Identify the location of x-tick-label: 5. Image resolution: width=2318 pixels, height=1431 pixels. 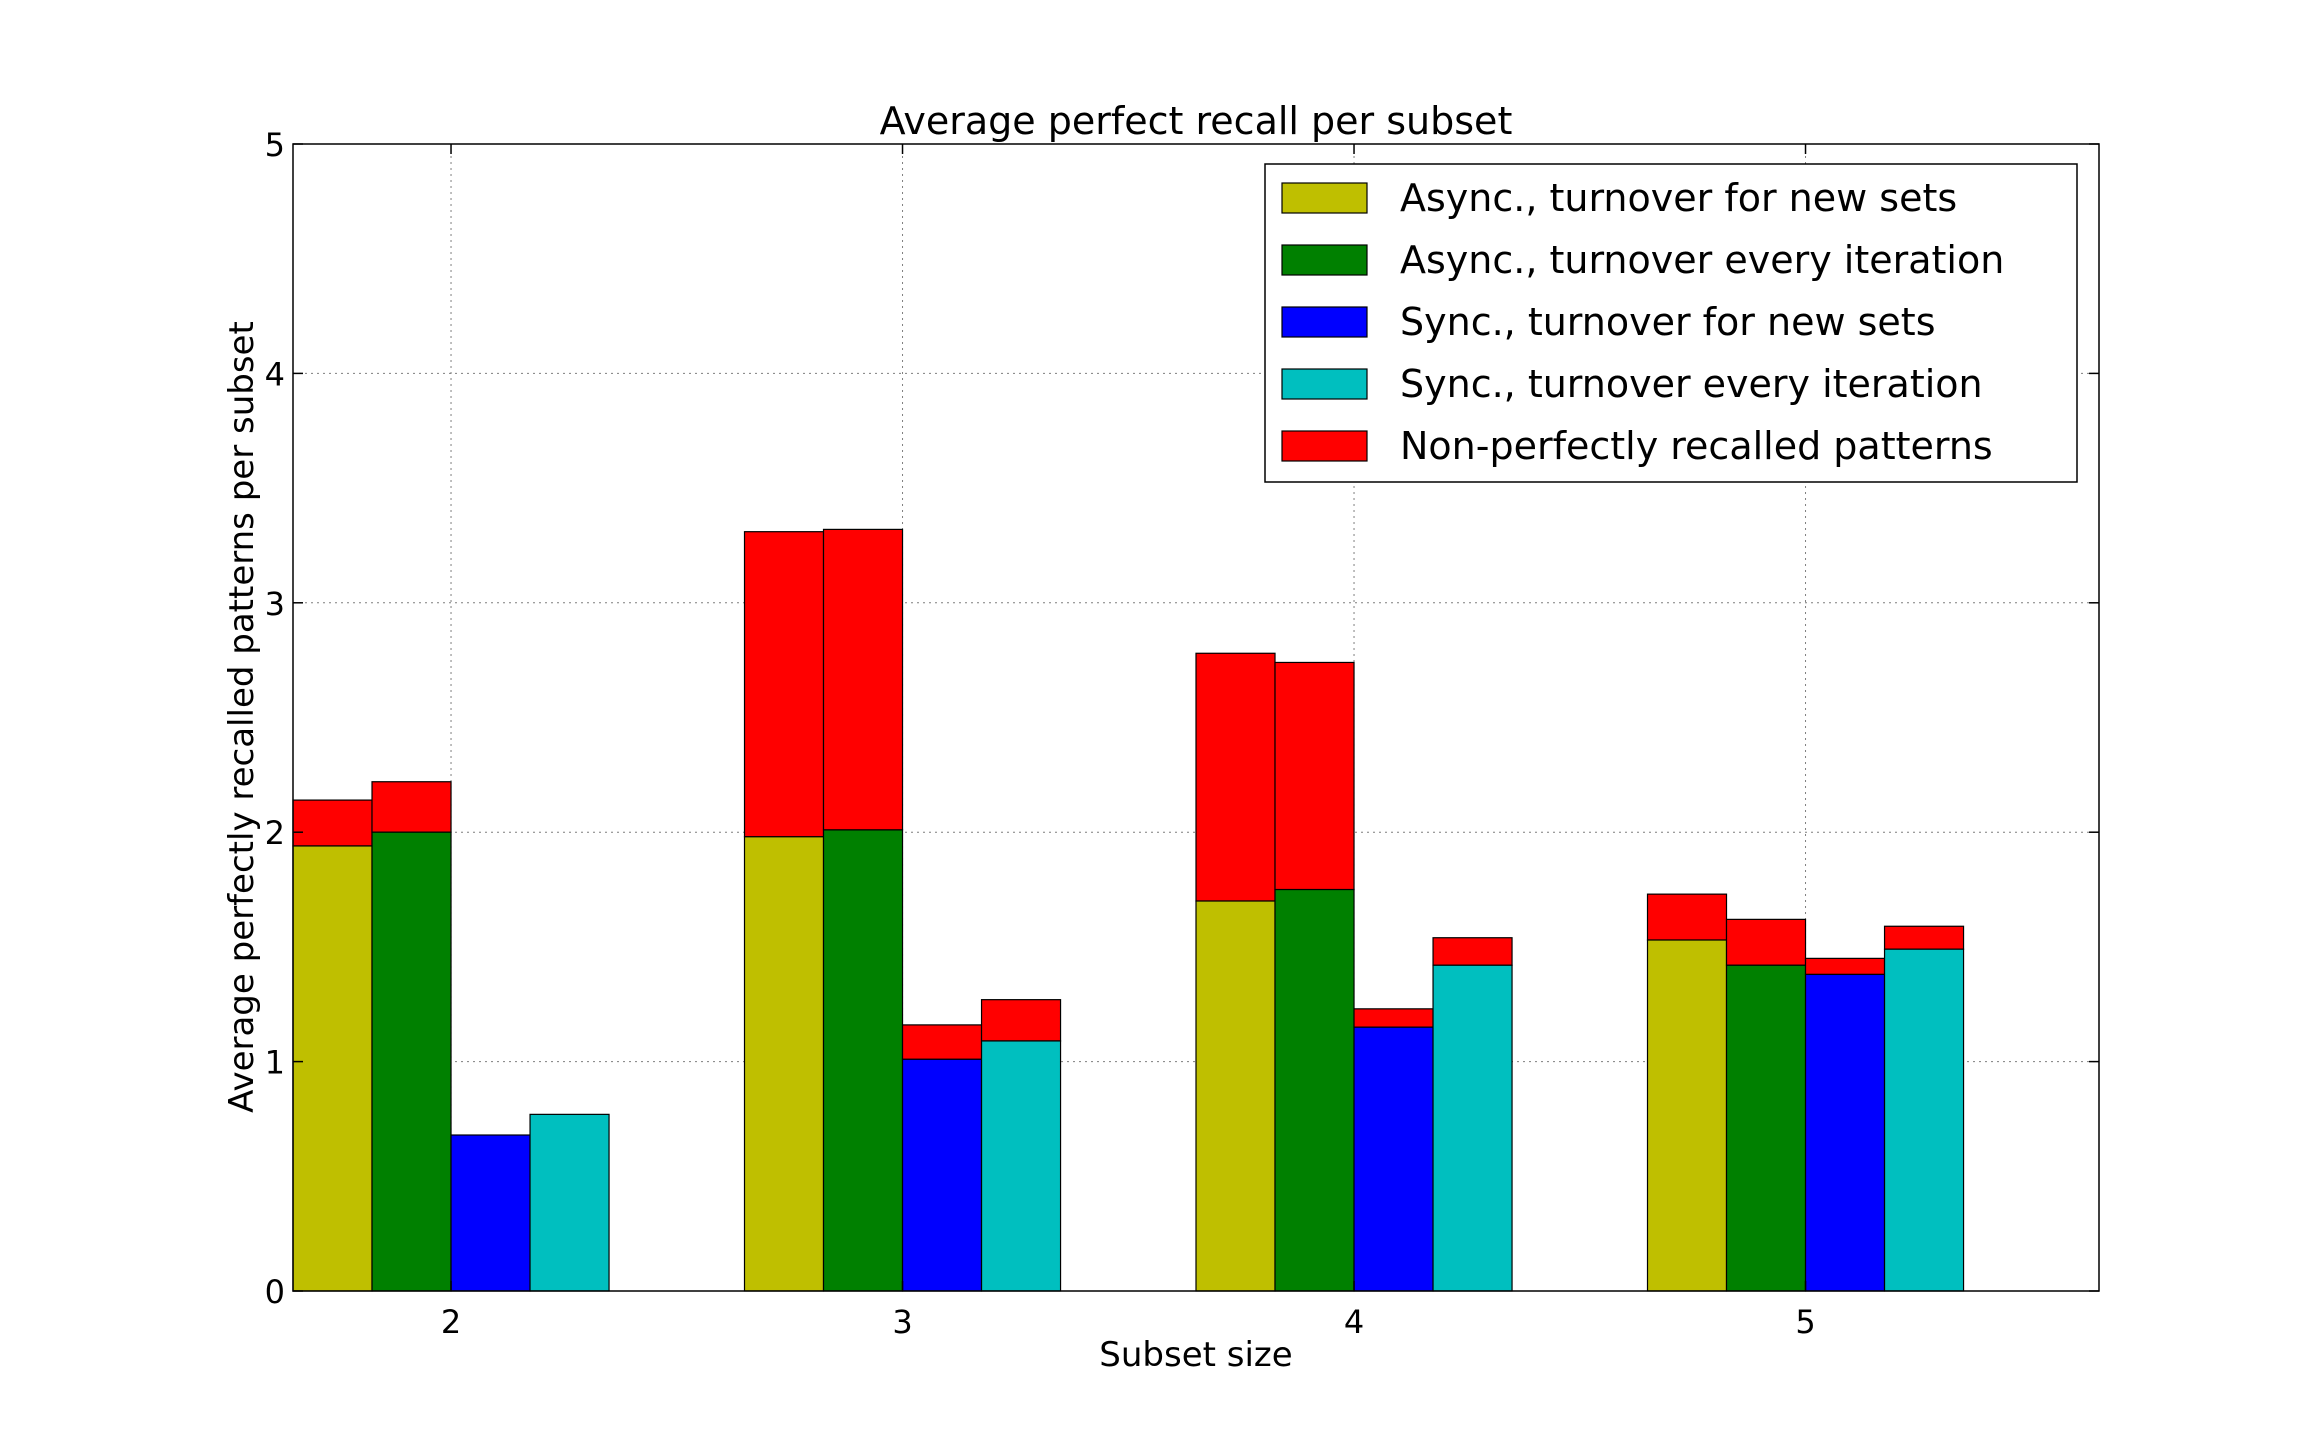
(1805, 1322).